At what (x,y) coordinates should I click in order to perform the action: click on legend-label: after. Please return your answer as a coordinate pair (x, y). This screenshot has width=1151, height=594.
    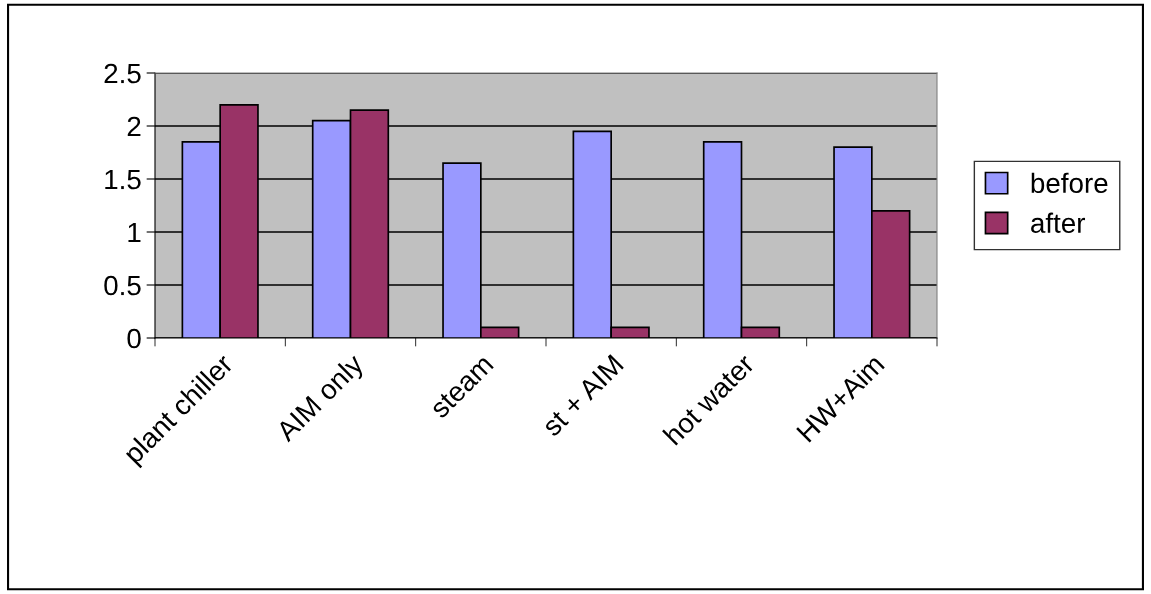
    Looking at the image, I should click on (1058, 222).